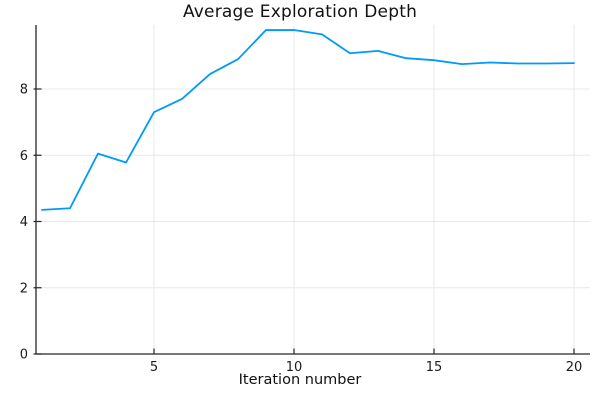 The width and height of the screenshot is (600, 400). I want to click on y-tick-label: 2, so click(24, 288).